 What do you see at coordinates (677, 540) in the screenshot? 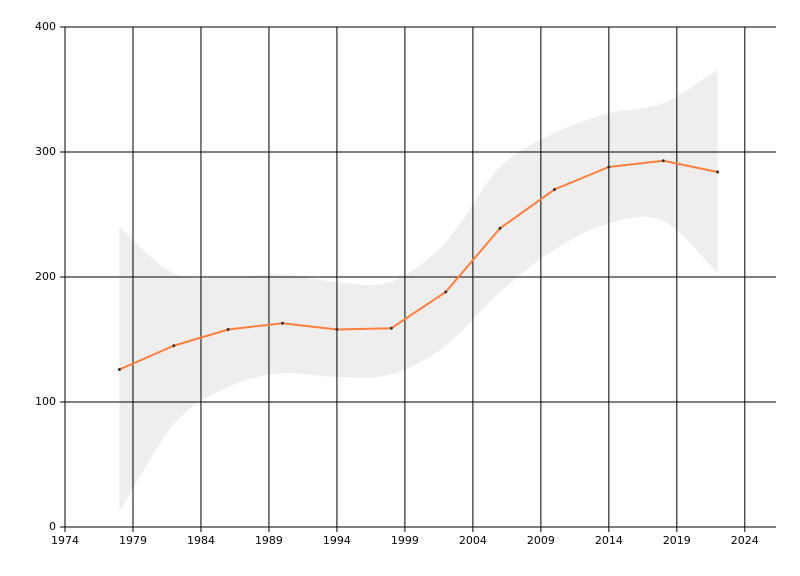
I see `x-tick-label: 2019` at bounding box center [677, 540].